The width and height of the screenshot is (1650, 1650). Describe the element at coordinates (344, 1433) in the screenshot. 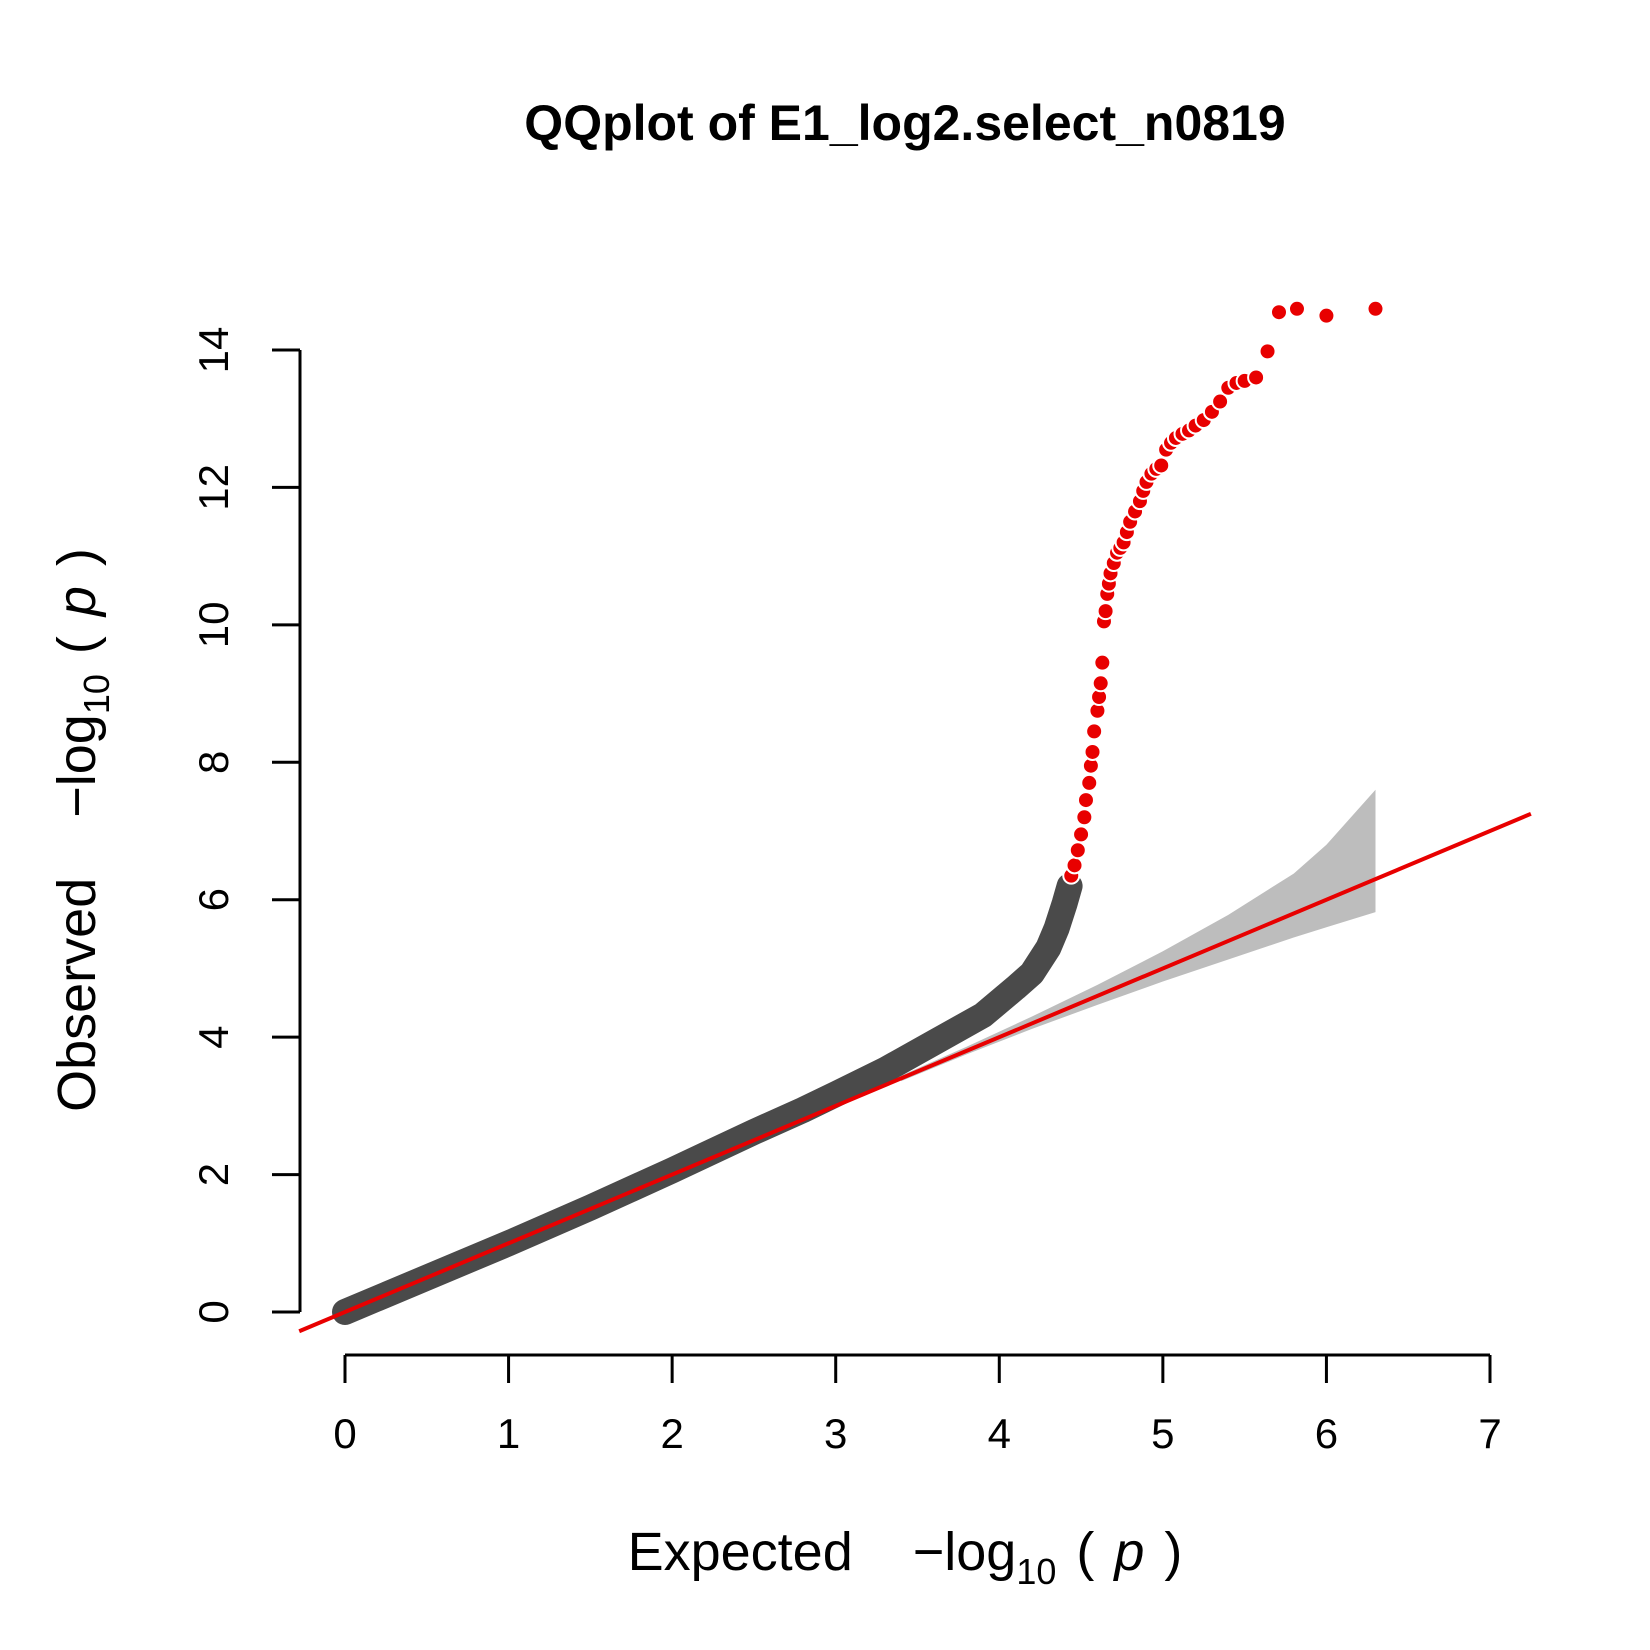

I see `x-tick-label: 0` at that location.